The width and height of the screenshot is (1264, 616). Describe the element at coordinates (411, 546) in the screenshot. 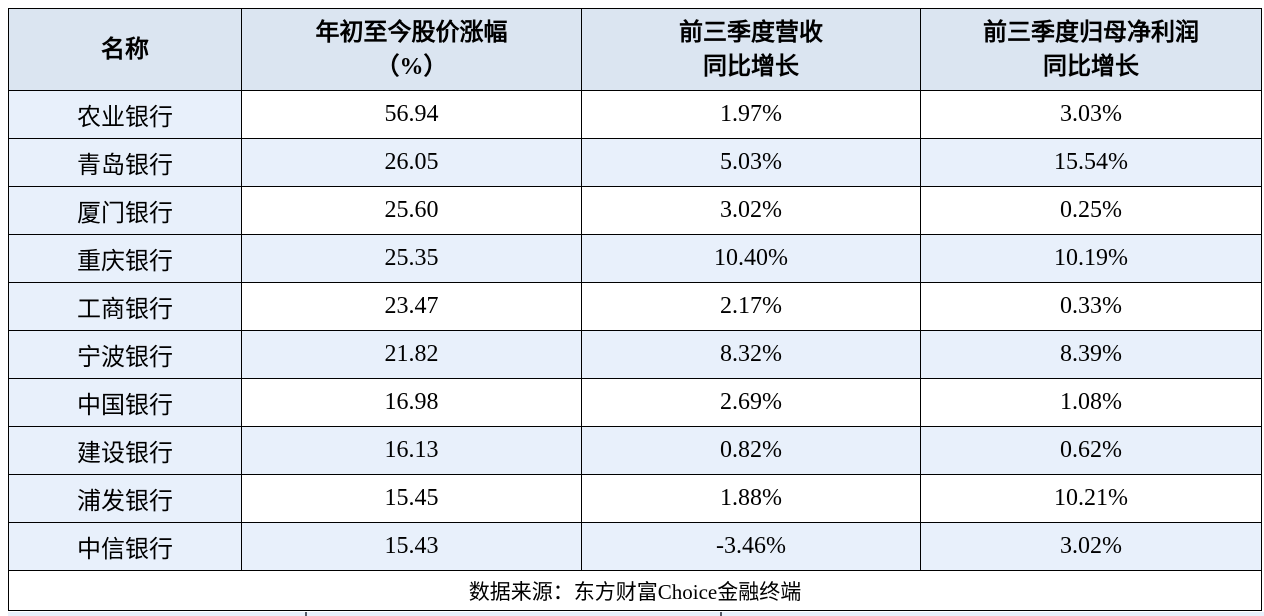

I see `ytd-change-cell: 15.43` at that location.